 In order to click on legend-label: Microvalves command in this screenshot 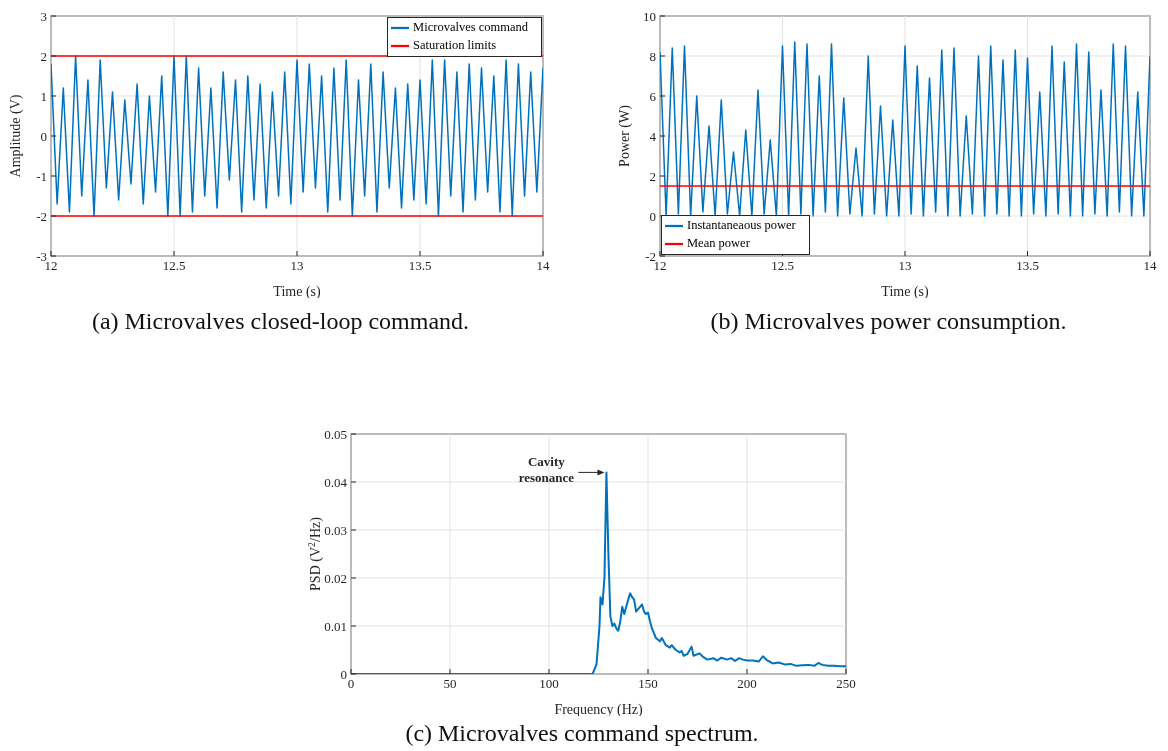, I will do `click(470, 27)`.